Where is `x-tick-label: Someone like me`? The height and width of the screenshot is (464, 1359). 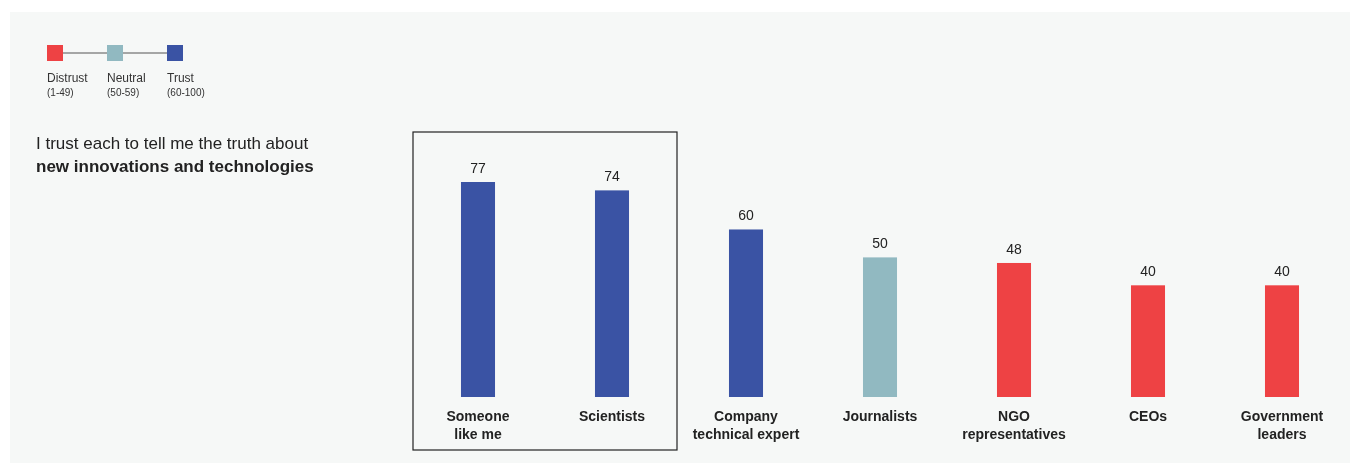
x-tick-label: Someone like me is located at coordinates (478, 425).